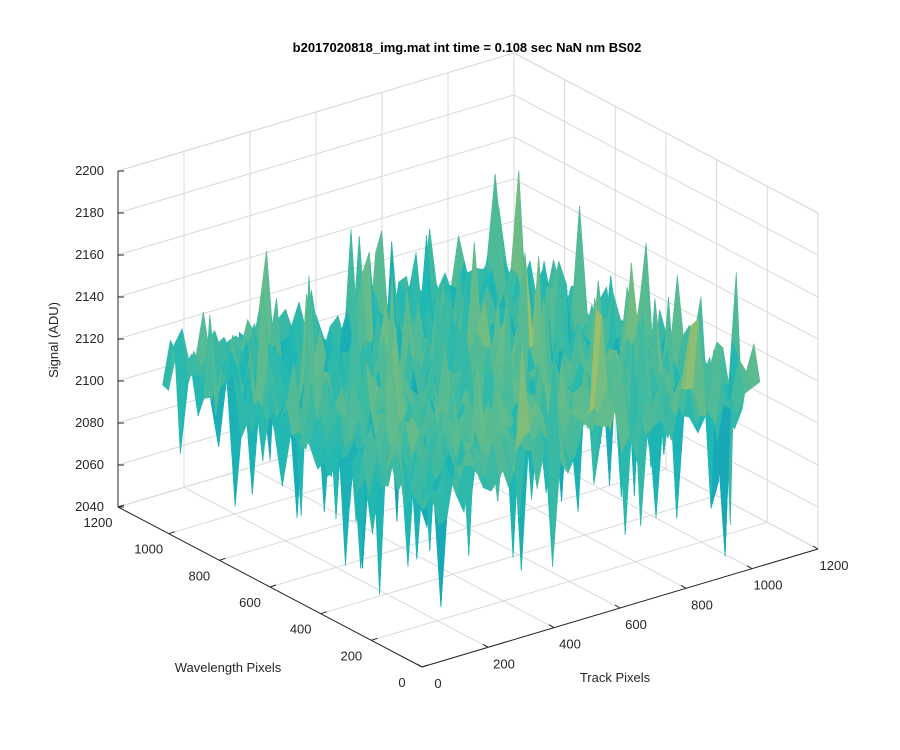 The height and width of the screenshot is (750, 900). What do you see at coordinates (89, 170) in the screenshot?
I see `z-tick-label: 2200` at bounding box center [89, 170].